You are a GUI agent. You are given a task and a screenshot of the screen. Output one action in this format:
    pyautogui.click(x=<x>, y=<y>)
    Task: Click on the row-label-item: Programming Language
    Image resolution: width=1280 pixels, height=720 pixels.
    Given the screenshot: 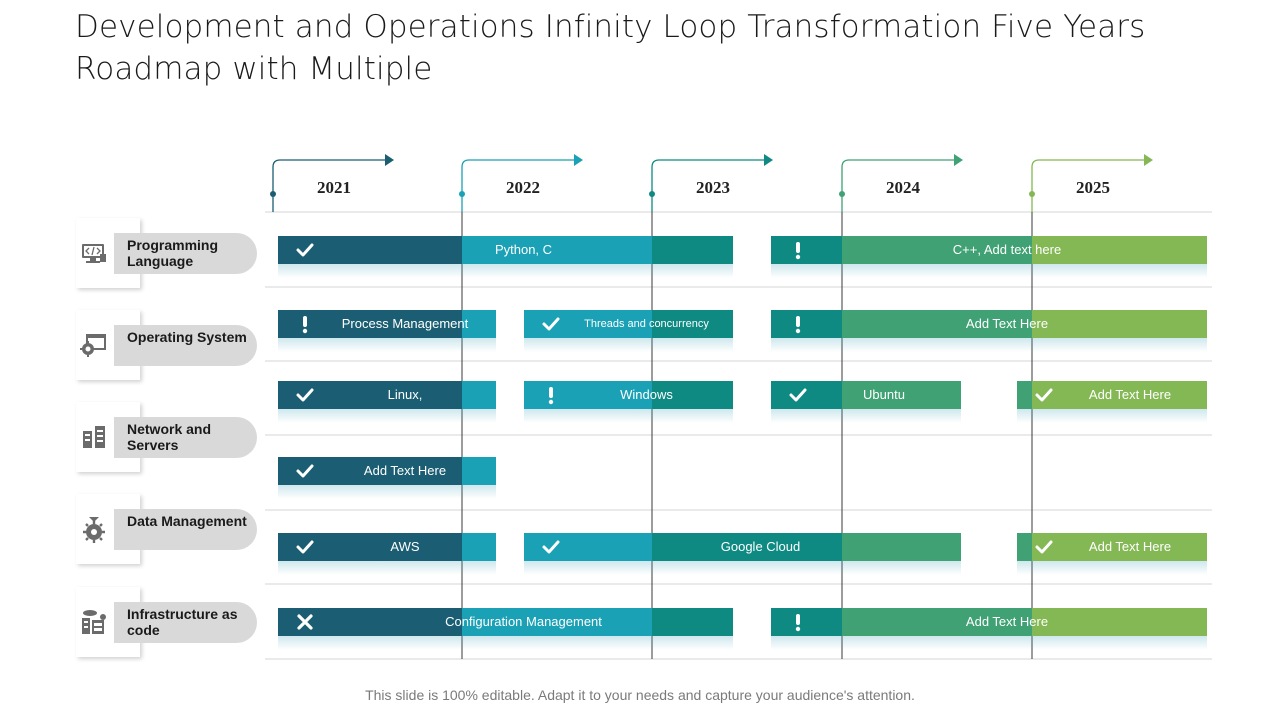 What is the action you would take?
    pyautogui.click(x=167, y=253)
    